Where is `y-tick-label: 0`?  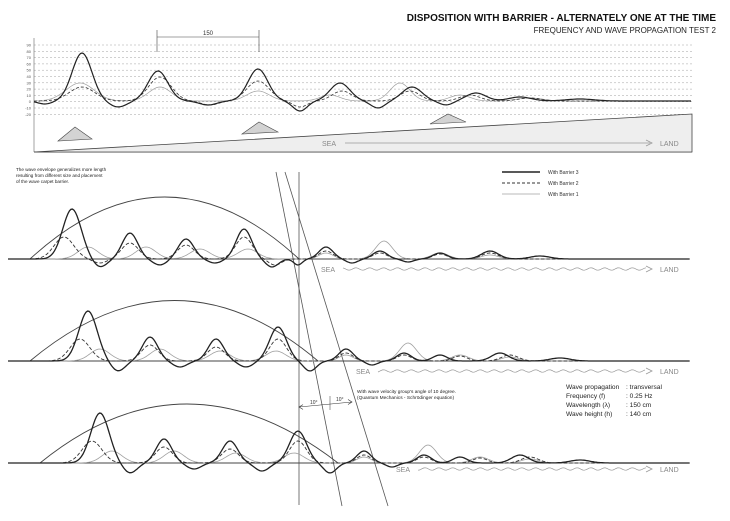 y-tick-label: 0 is located at coordinates (30, 101).